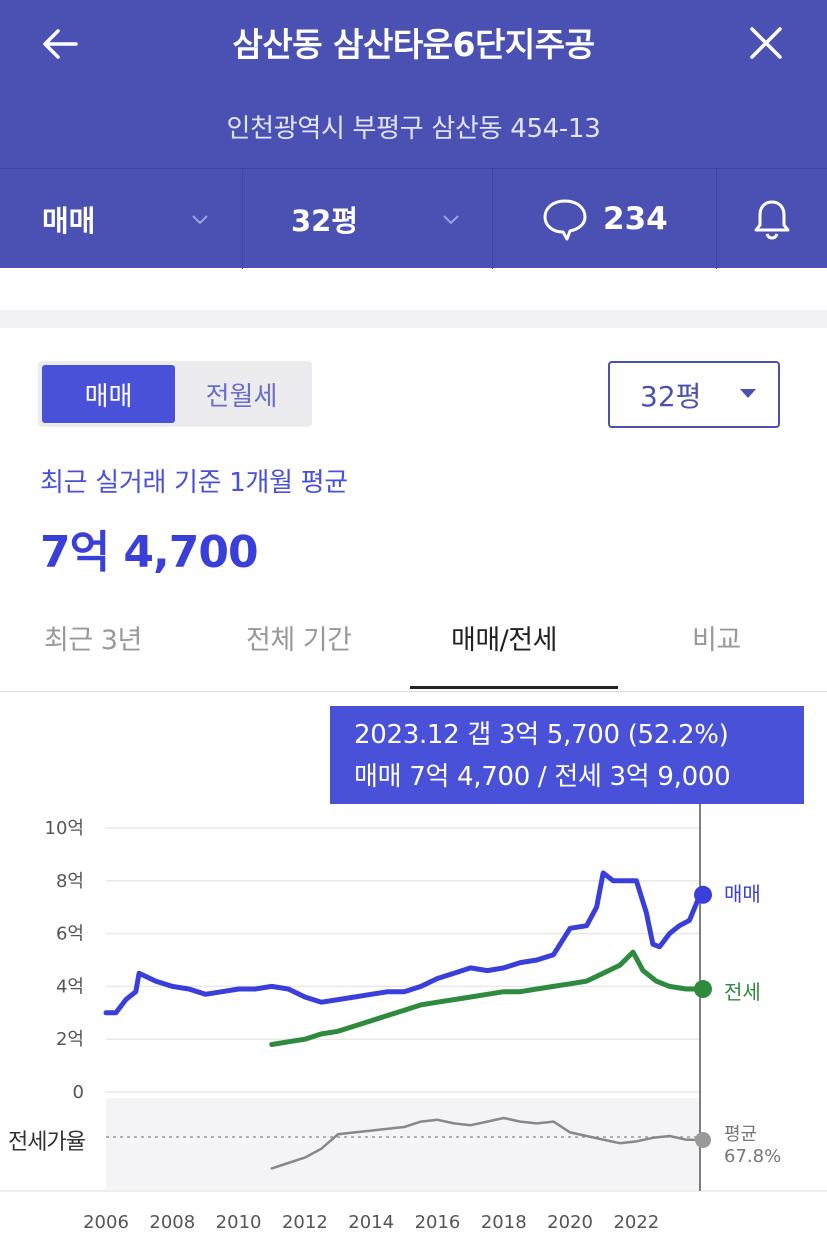  I want to click on y-tick-label: 0, so click(78, 1092).